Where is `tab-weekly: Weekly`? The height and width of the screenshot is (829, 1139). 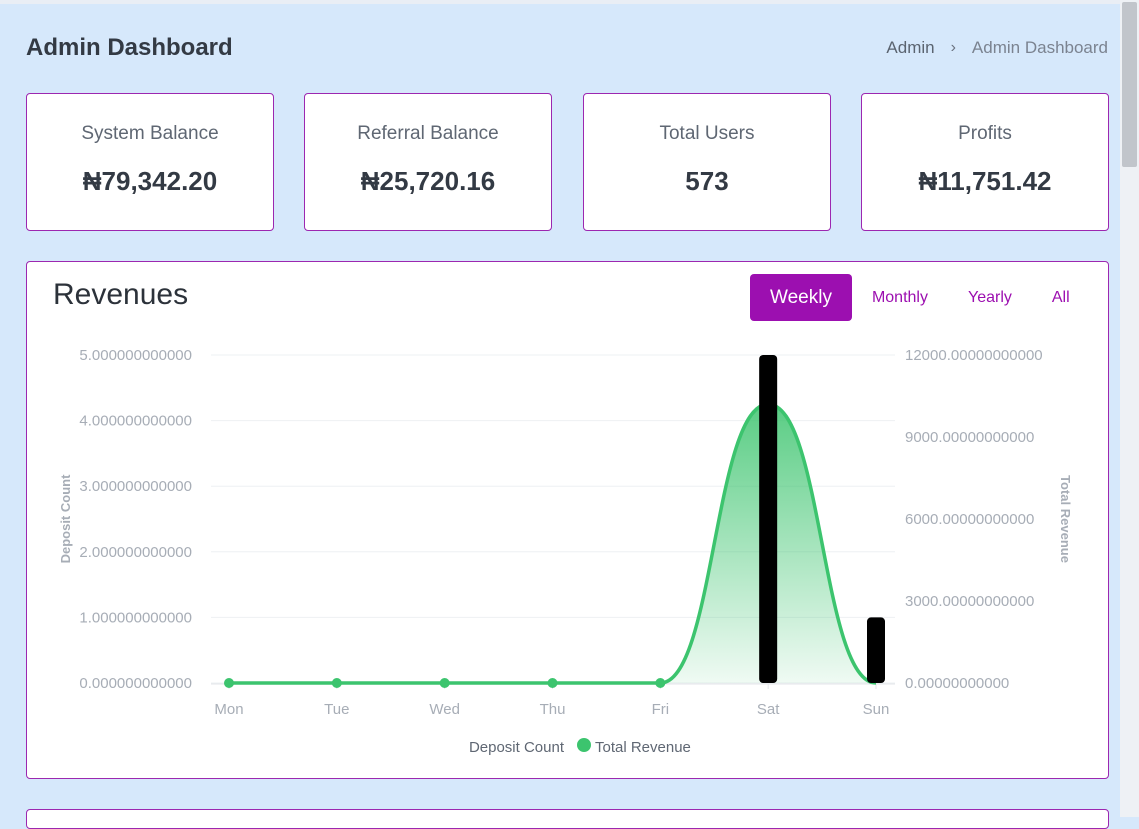 tab-weekly: Weekly is located at coordinates (801, 297).